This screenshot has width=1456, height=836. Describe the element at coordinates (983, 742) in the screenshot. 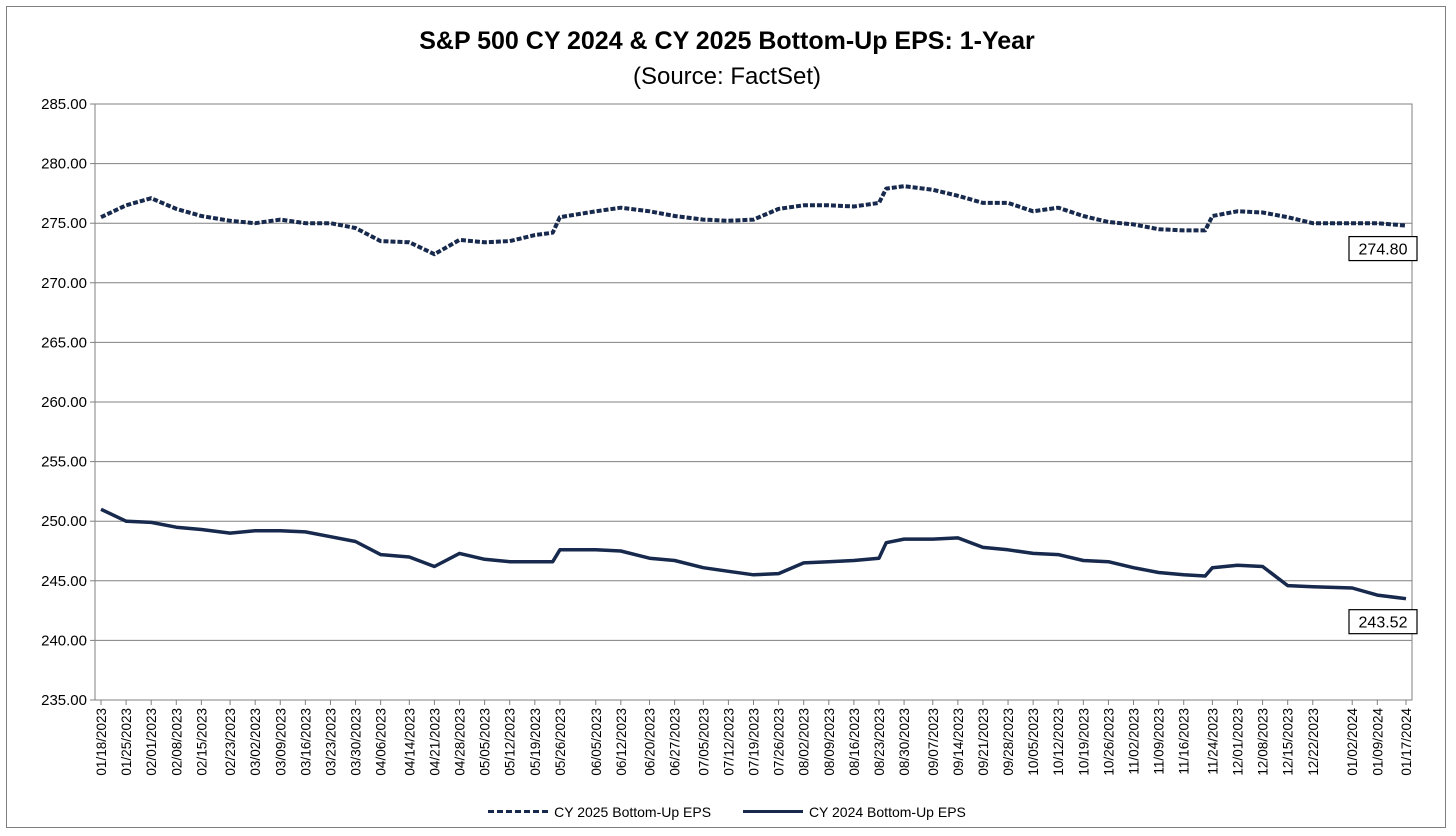

I see `x-tick-label: 09/21/2023` at that location.